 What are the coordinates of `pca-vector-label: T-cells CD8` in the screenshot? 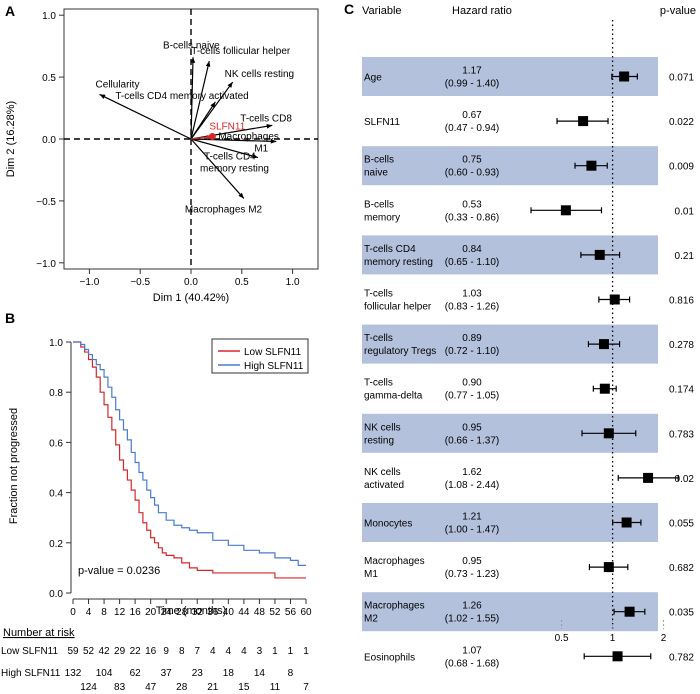 It's located at (266, 118).